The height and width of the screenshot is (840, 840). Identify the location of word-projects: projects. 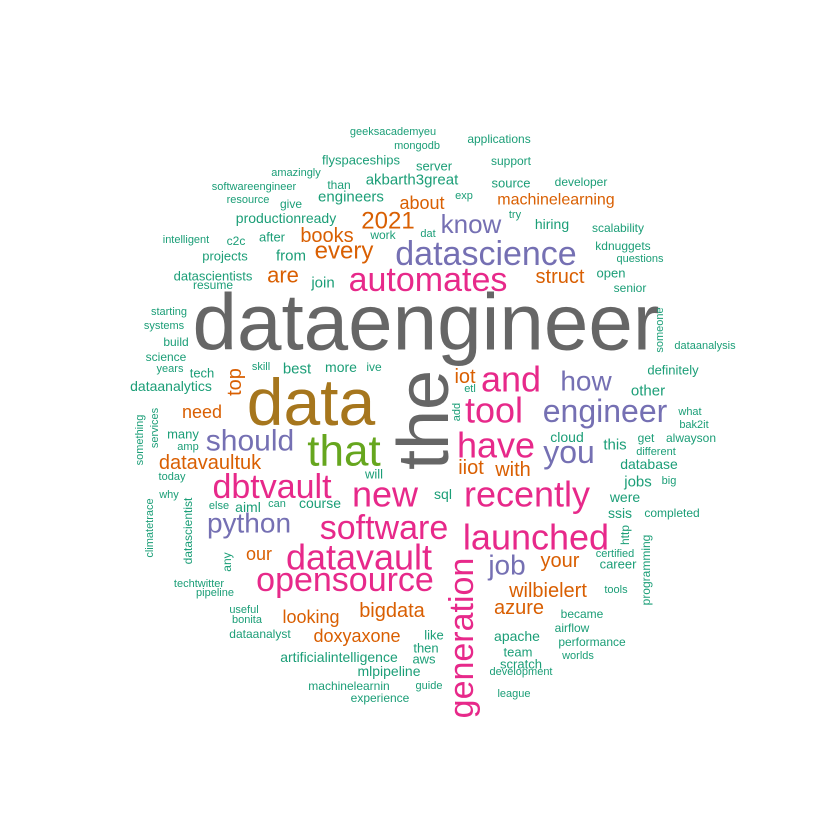
(225, 256).